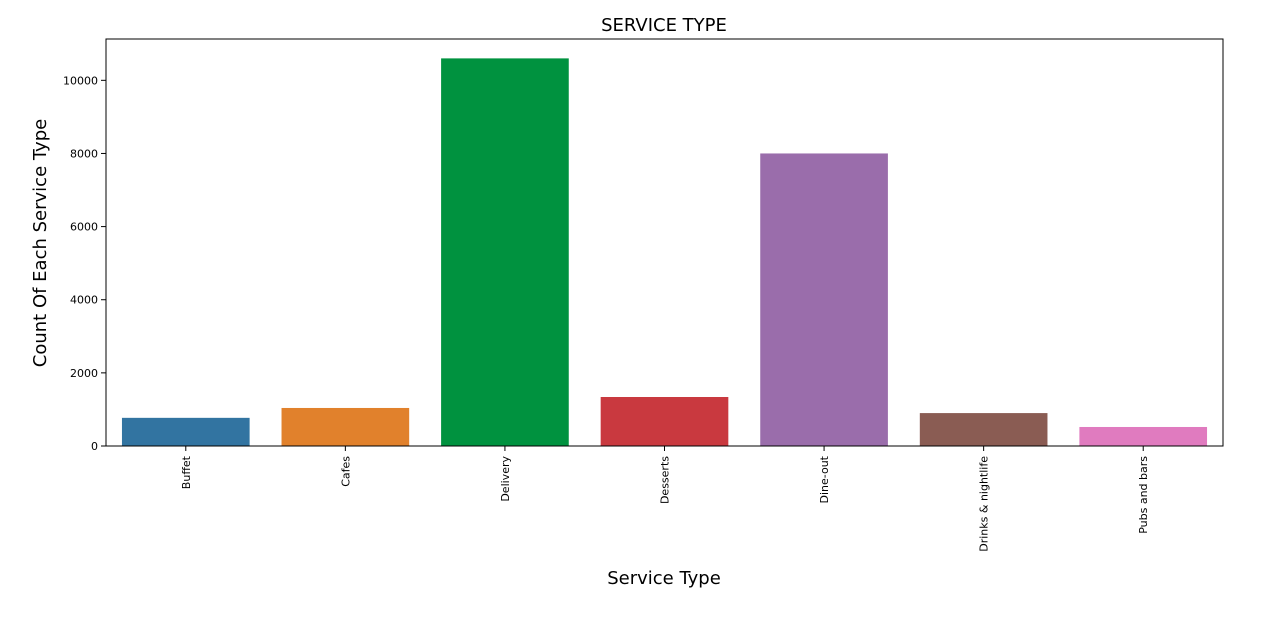 The height and width of the screenshot is (618, 1274). Describe the element at coordinates (664, 421) in the screenshot. I see `bar-desserts` at that location.